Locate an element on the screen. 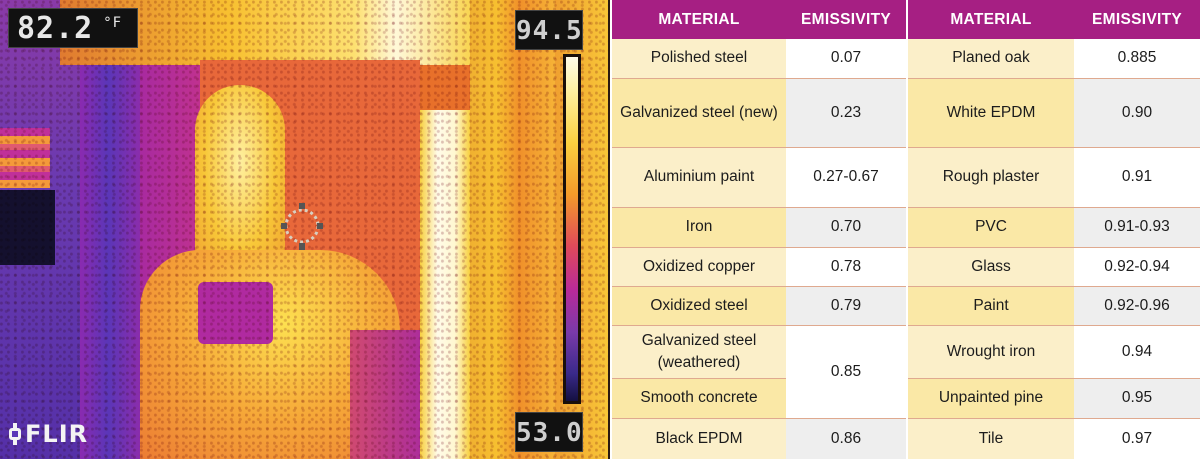 This screenshot has width=1200, height=459. table-row: White EPDM 0.90 is located at coordinates (1054, 113).